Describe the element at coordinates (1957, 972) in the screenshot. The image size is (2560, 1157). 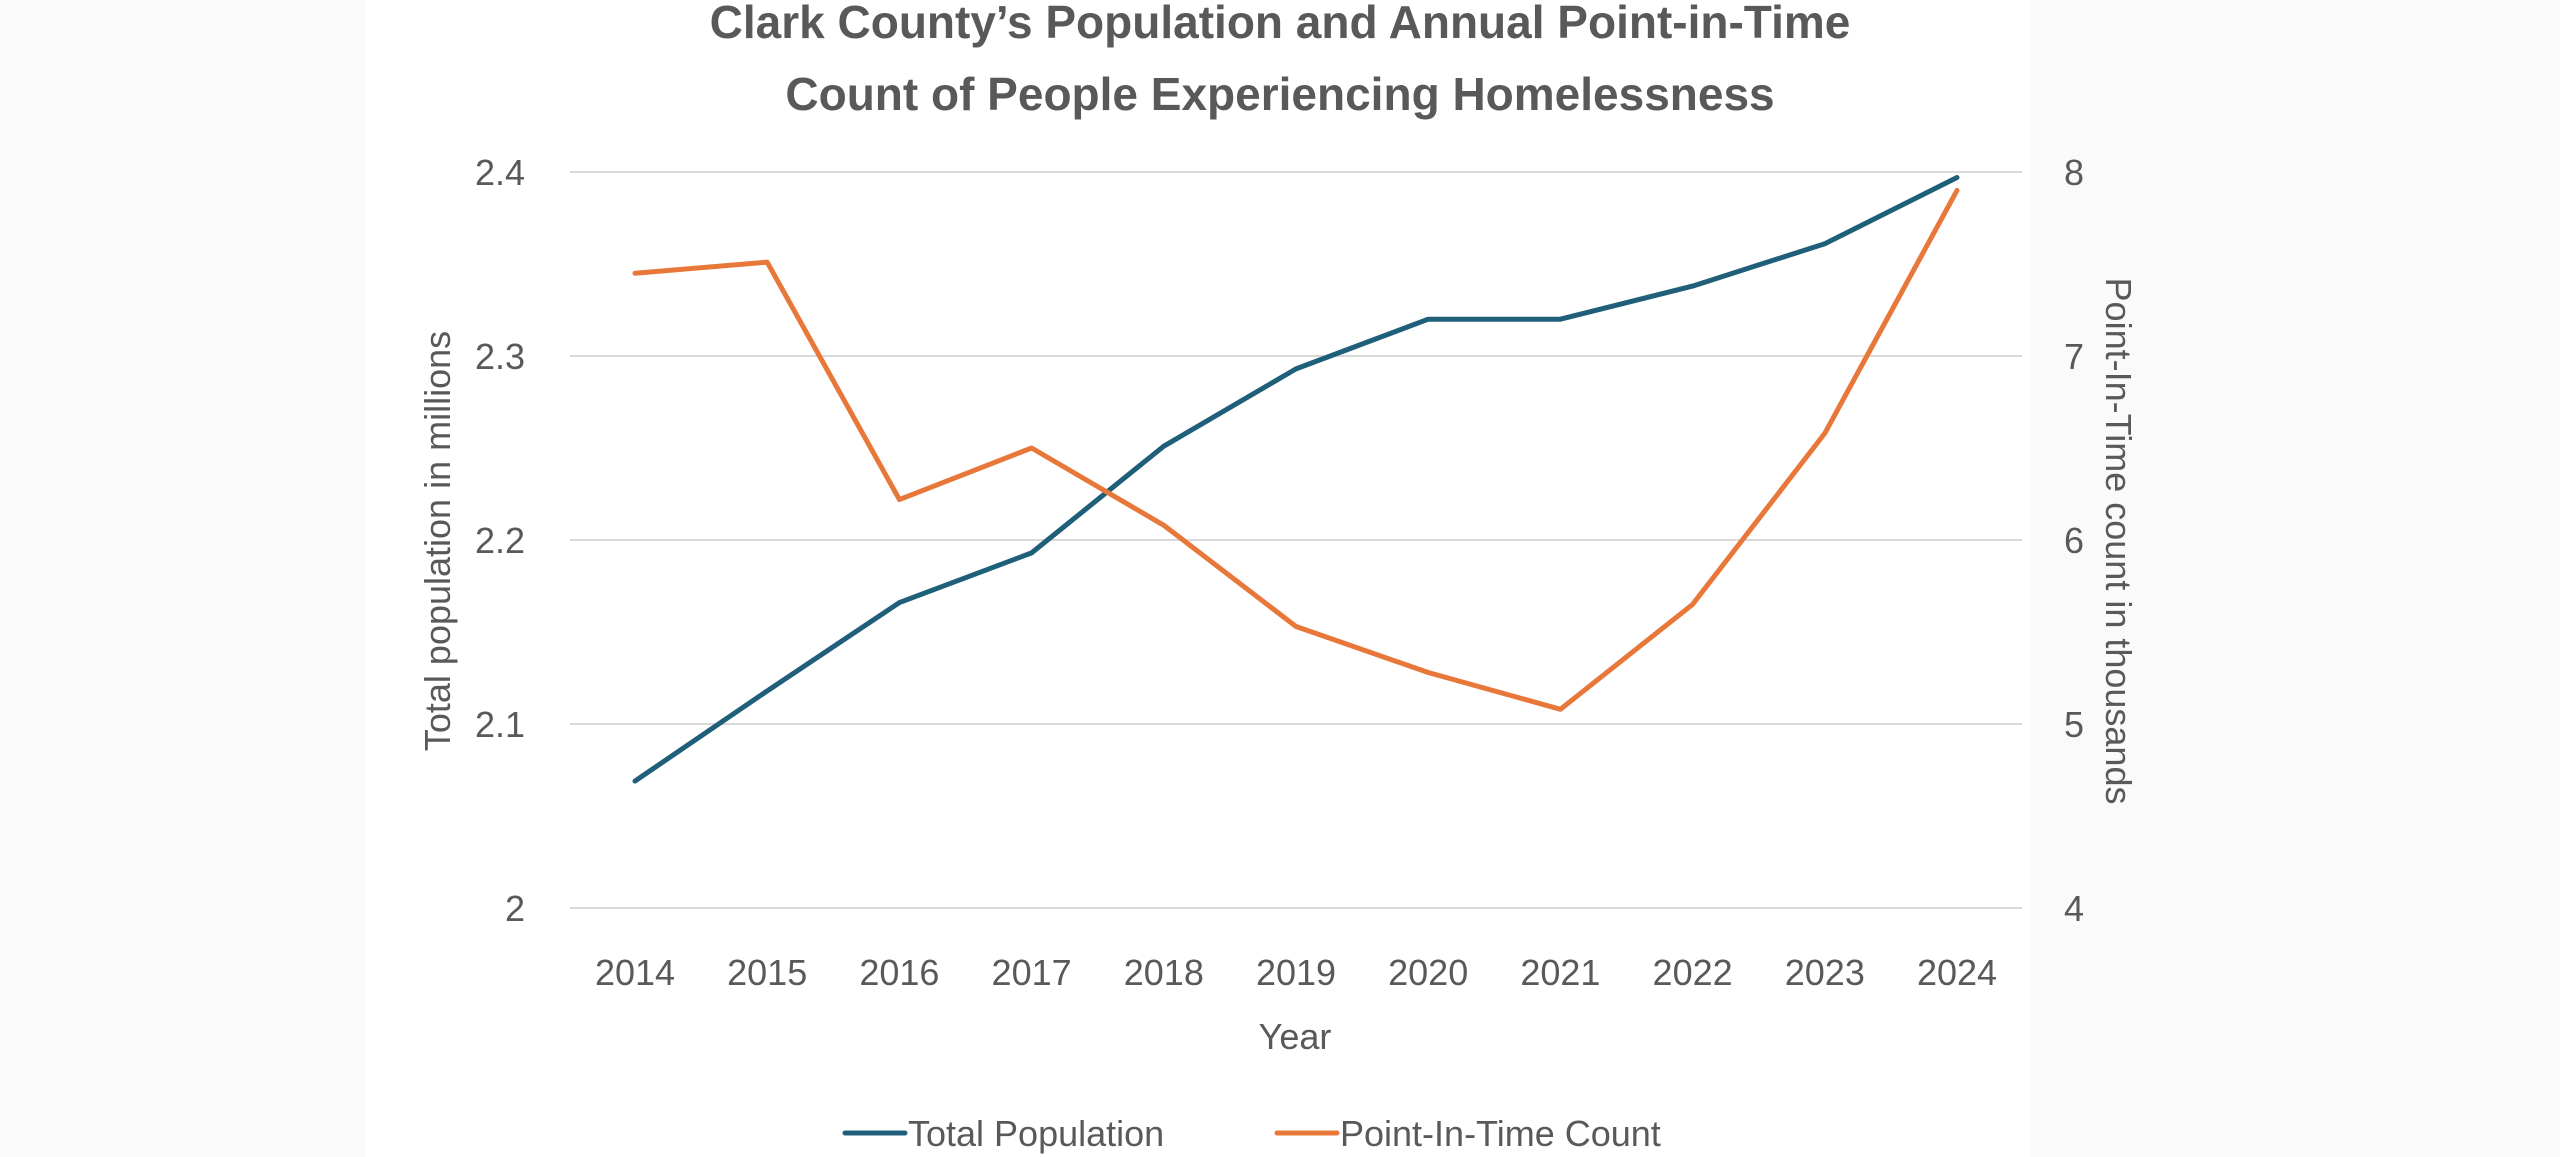
I see `x-tick-label: 2024` at that location.